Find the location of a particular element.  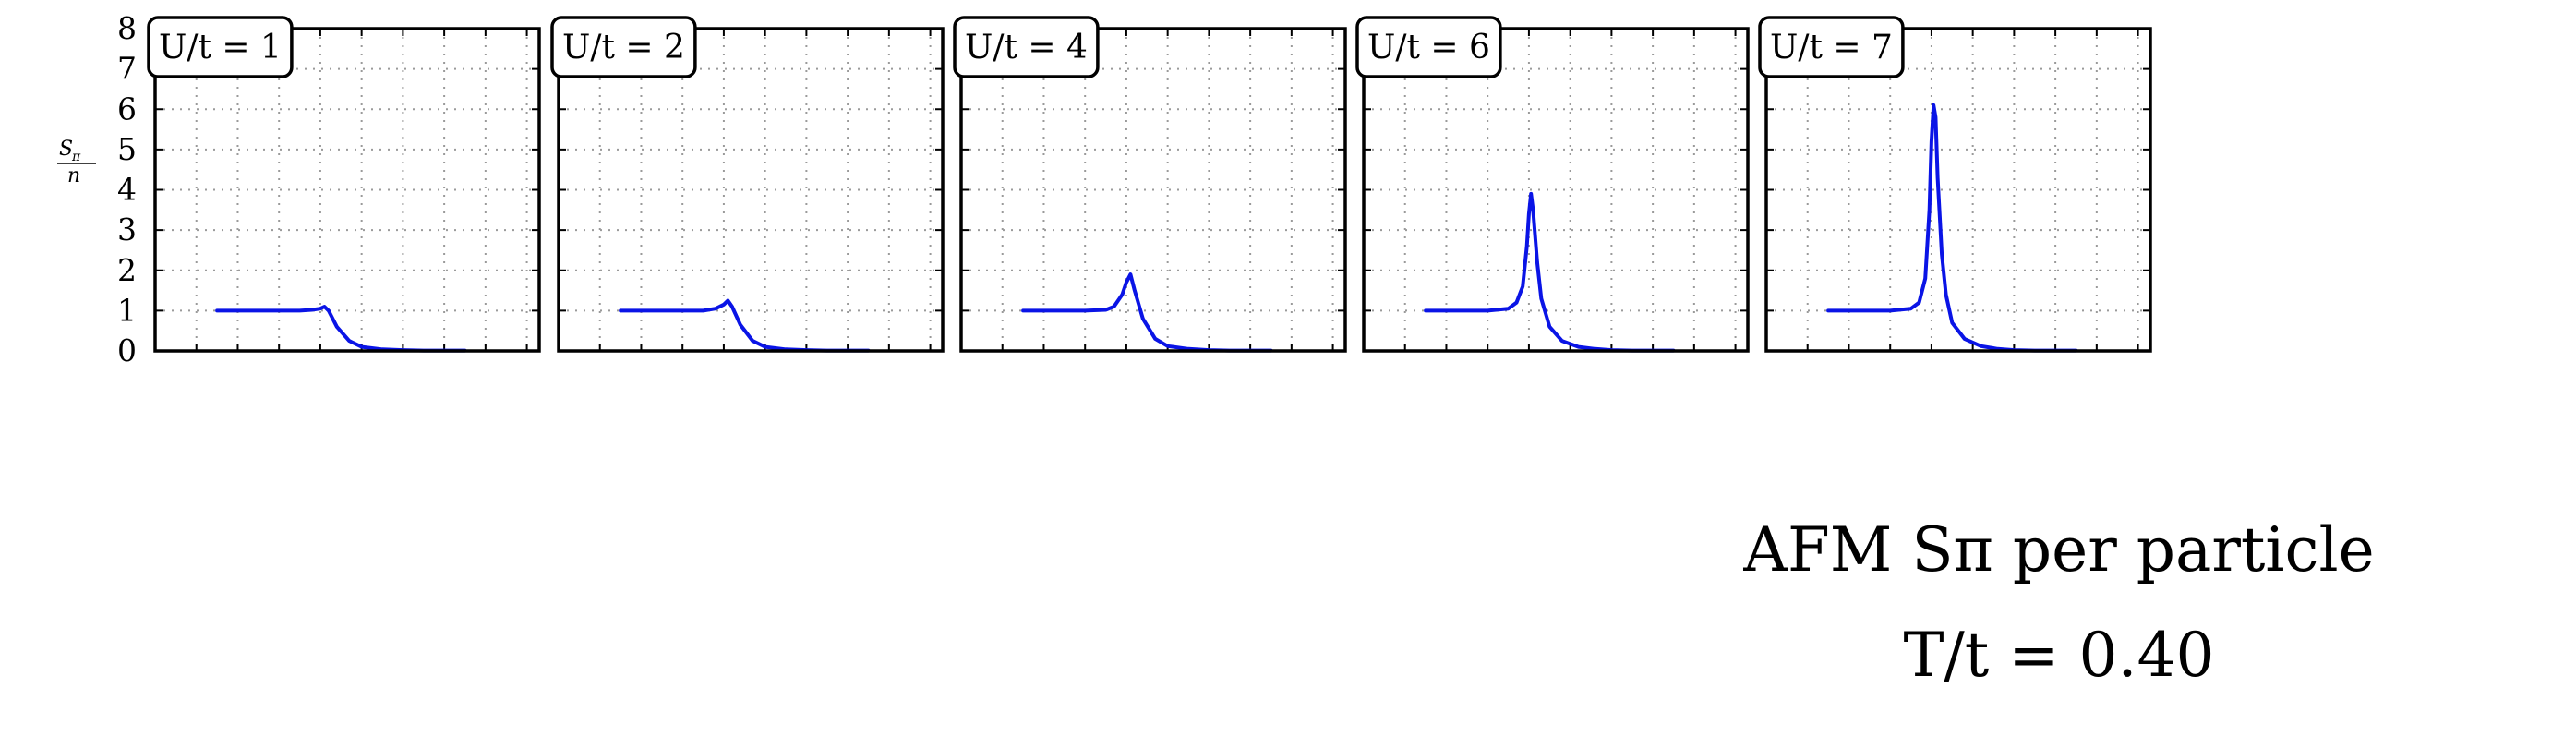

panel-label: U/t = 2 is located at coordinates (623, 47).